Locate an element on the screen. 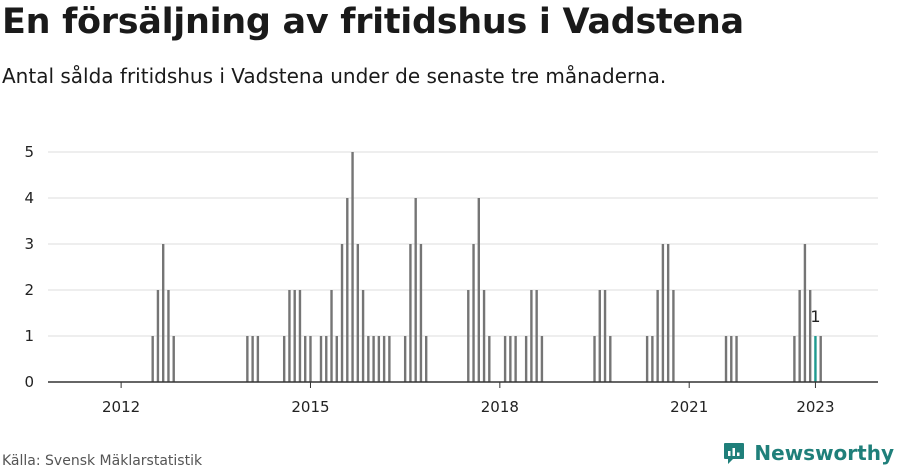 The image size is (900, 474). annotations: 1 is located at coordinates (815, 316).